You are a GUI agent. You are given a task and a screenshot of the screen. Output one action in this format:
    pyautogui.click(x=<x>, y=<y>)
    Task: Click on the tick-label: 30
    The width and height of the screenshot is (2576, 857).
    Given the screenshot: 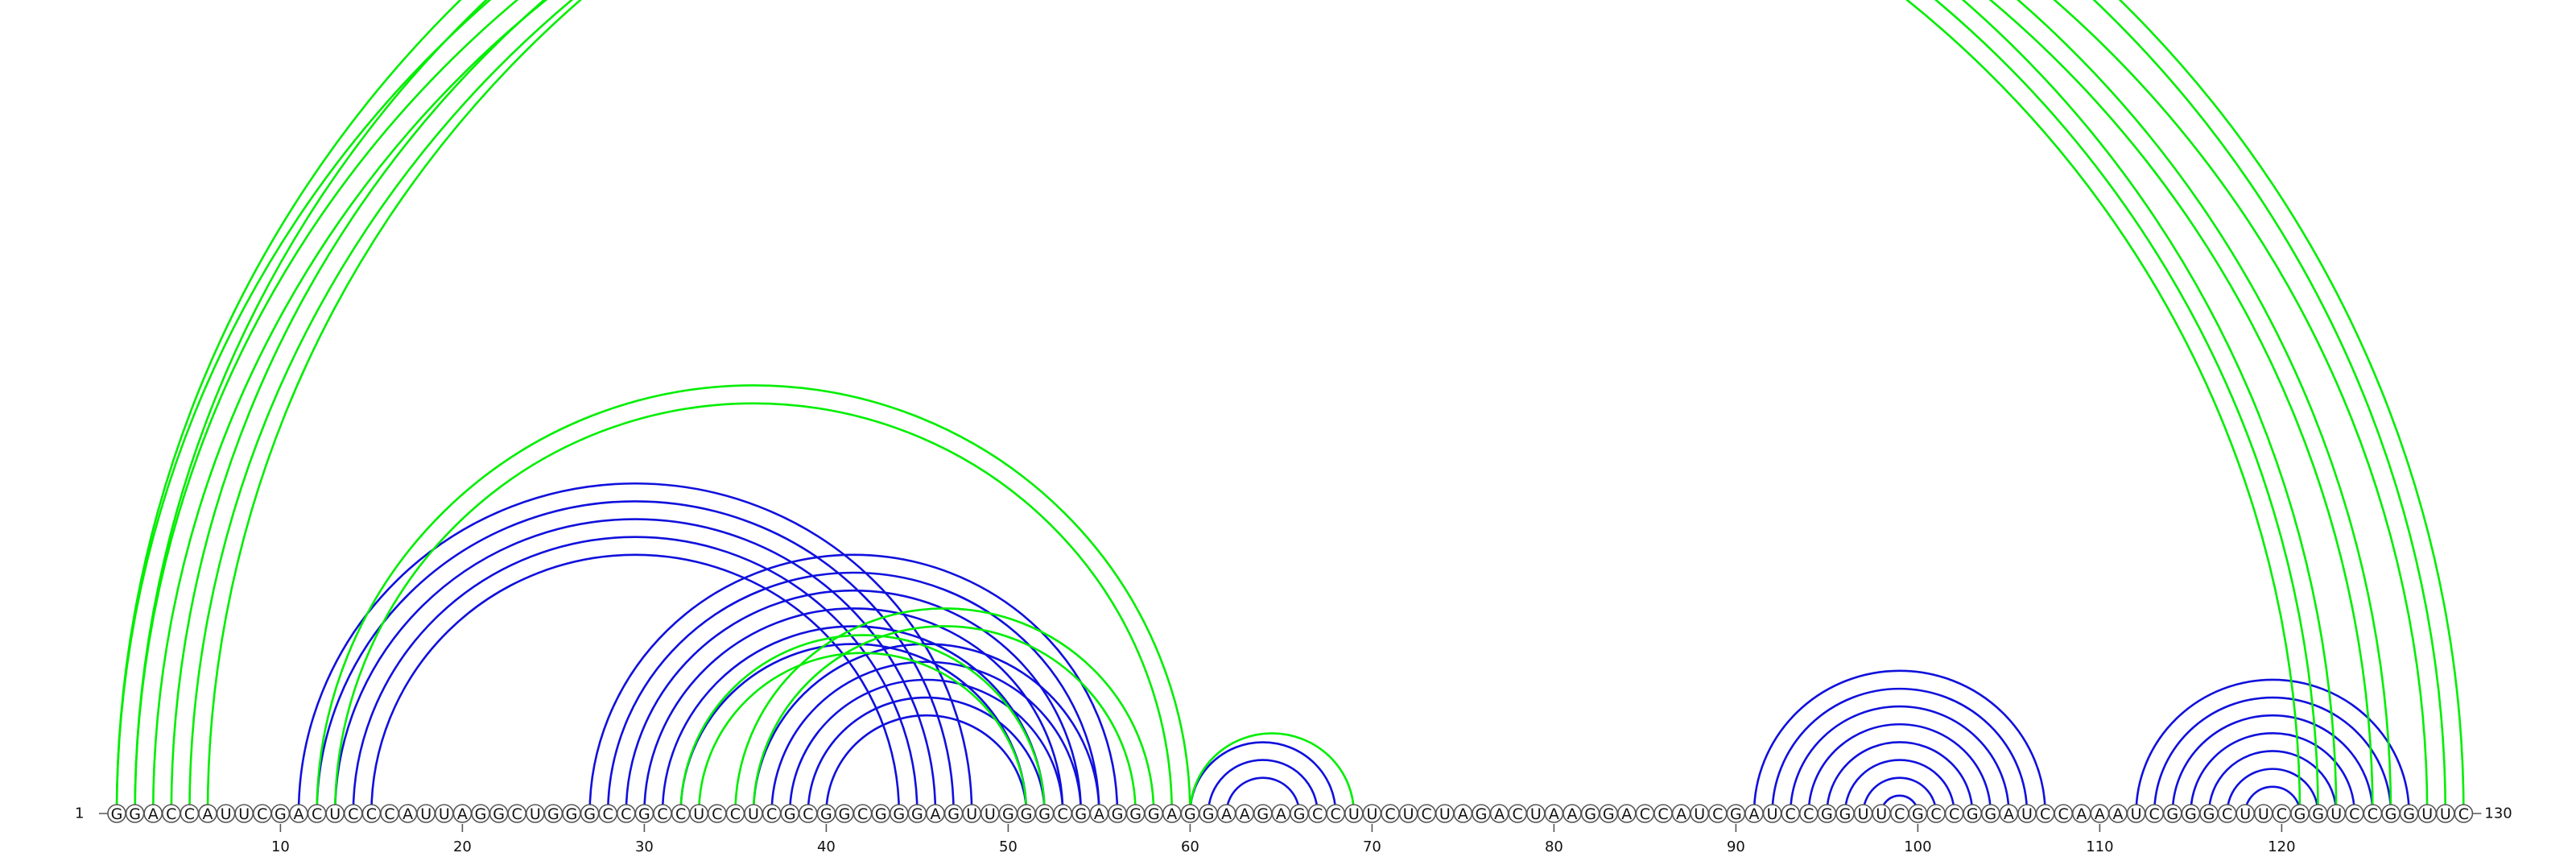 What is the action you would take?
    pyautogui.click(x=644, y=846)
    